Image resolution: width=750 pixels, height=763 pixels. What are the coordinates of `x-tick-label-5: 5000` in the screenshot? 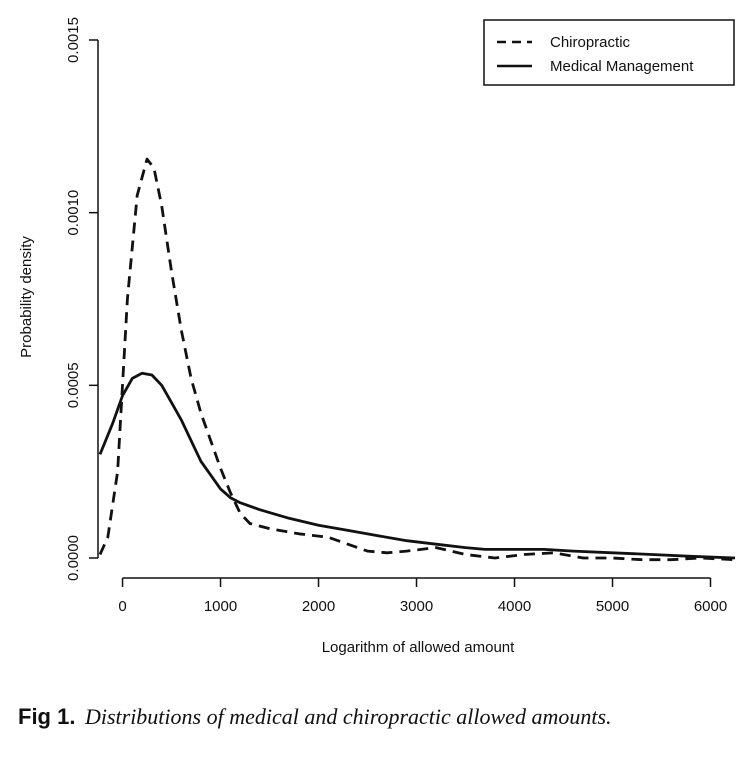 It's located at (612, 606).